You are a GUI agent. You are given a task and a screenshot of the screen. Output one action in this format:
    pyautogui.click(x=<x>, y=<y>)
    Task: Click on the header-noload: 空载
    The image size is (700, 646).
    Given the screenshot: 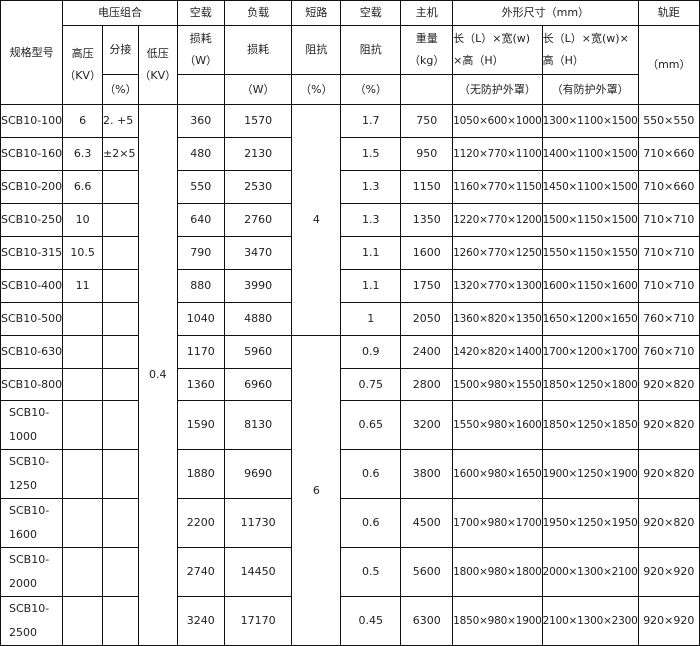 What is the action you would take?
    pyautogui.click(x=200, y=13)
    